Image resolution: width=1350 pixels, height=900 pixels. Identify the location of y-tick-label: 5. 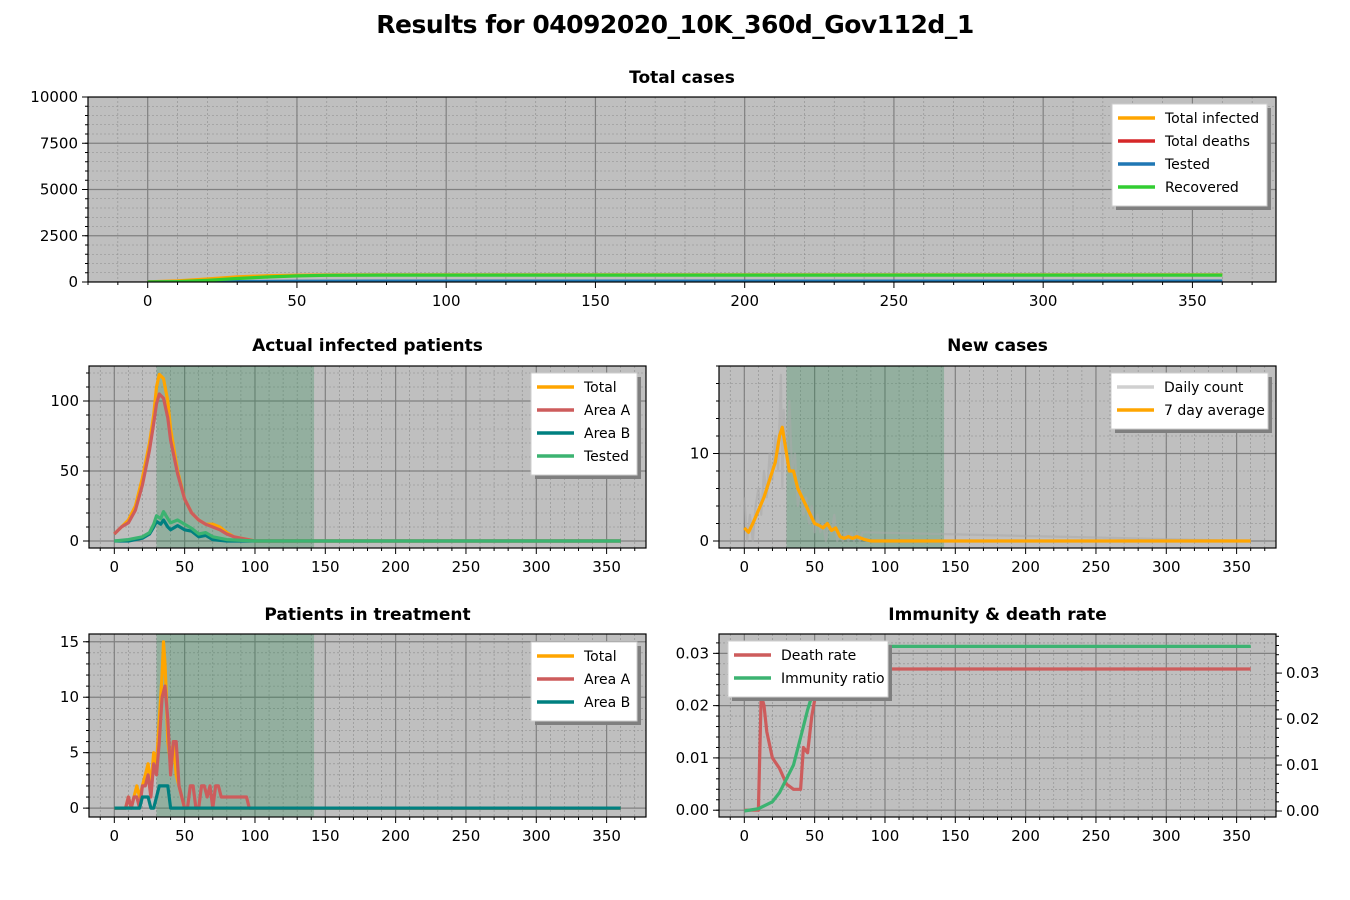
(74, 753).